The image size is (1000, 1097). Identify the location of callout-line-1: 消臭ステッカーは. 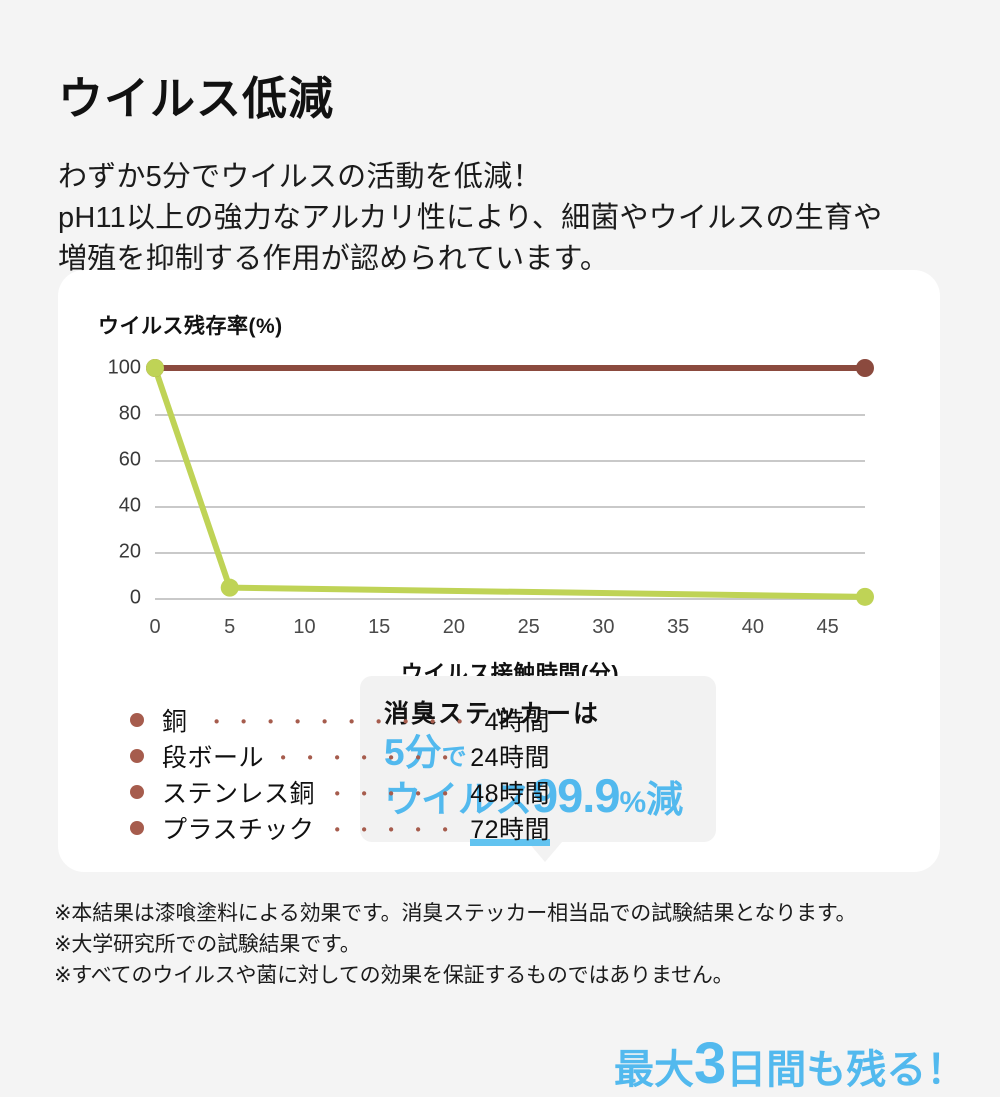
(492, 714).